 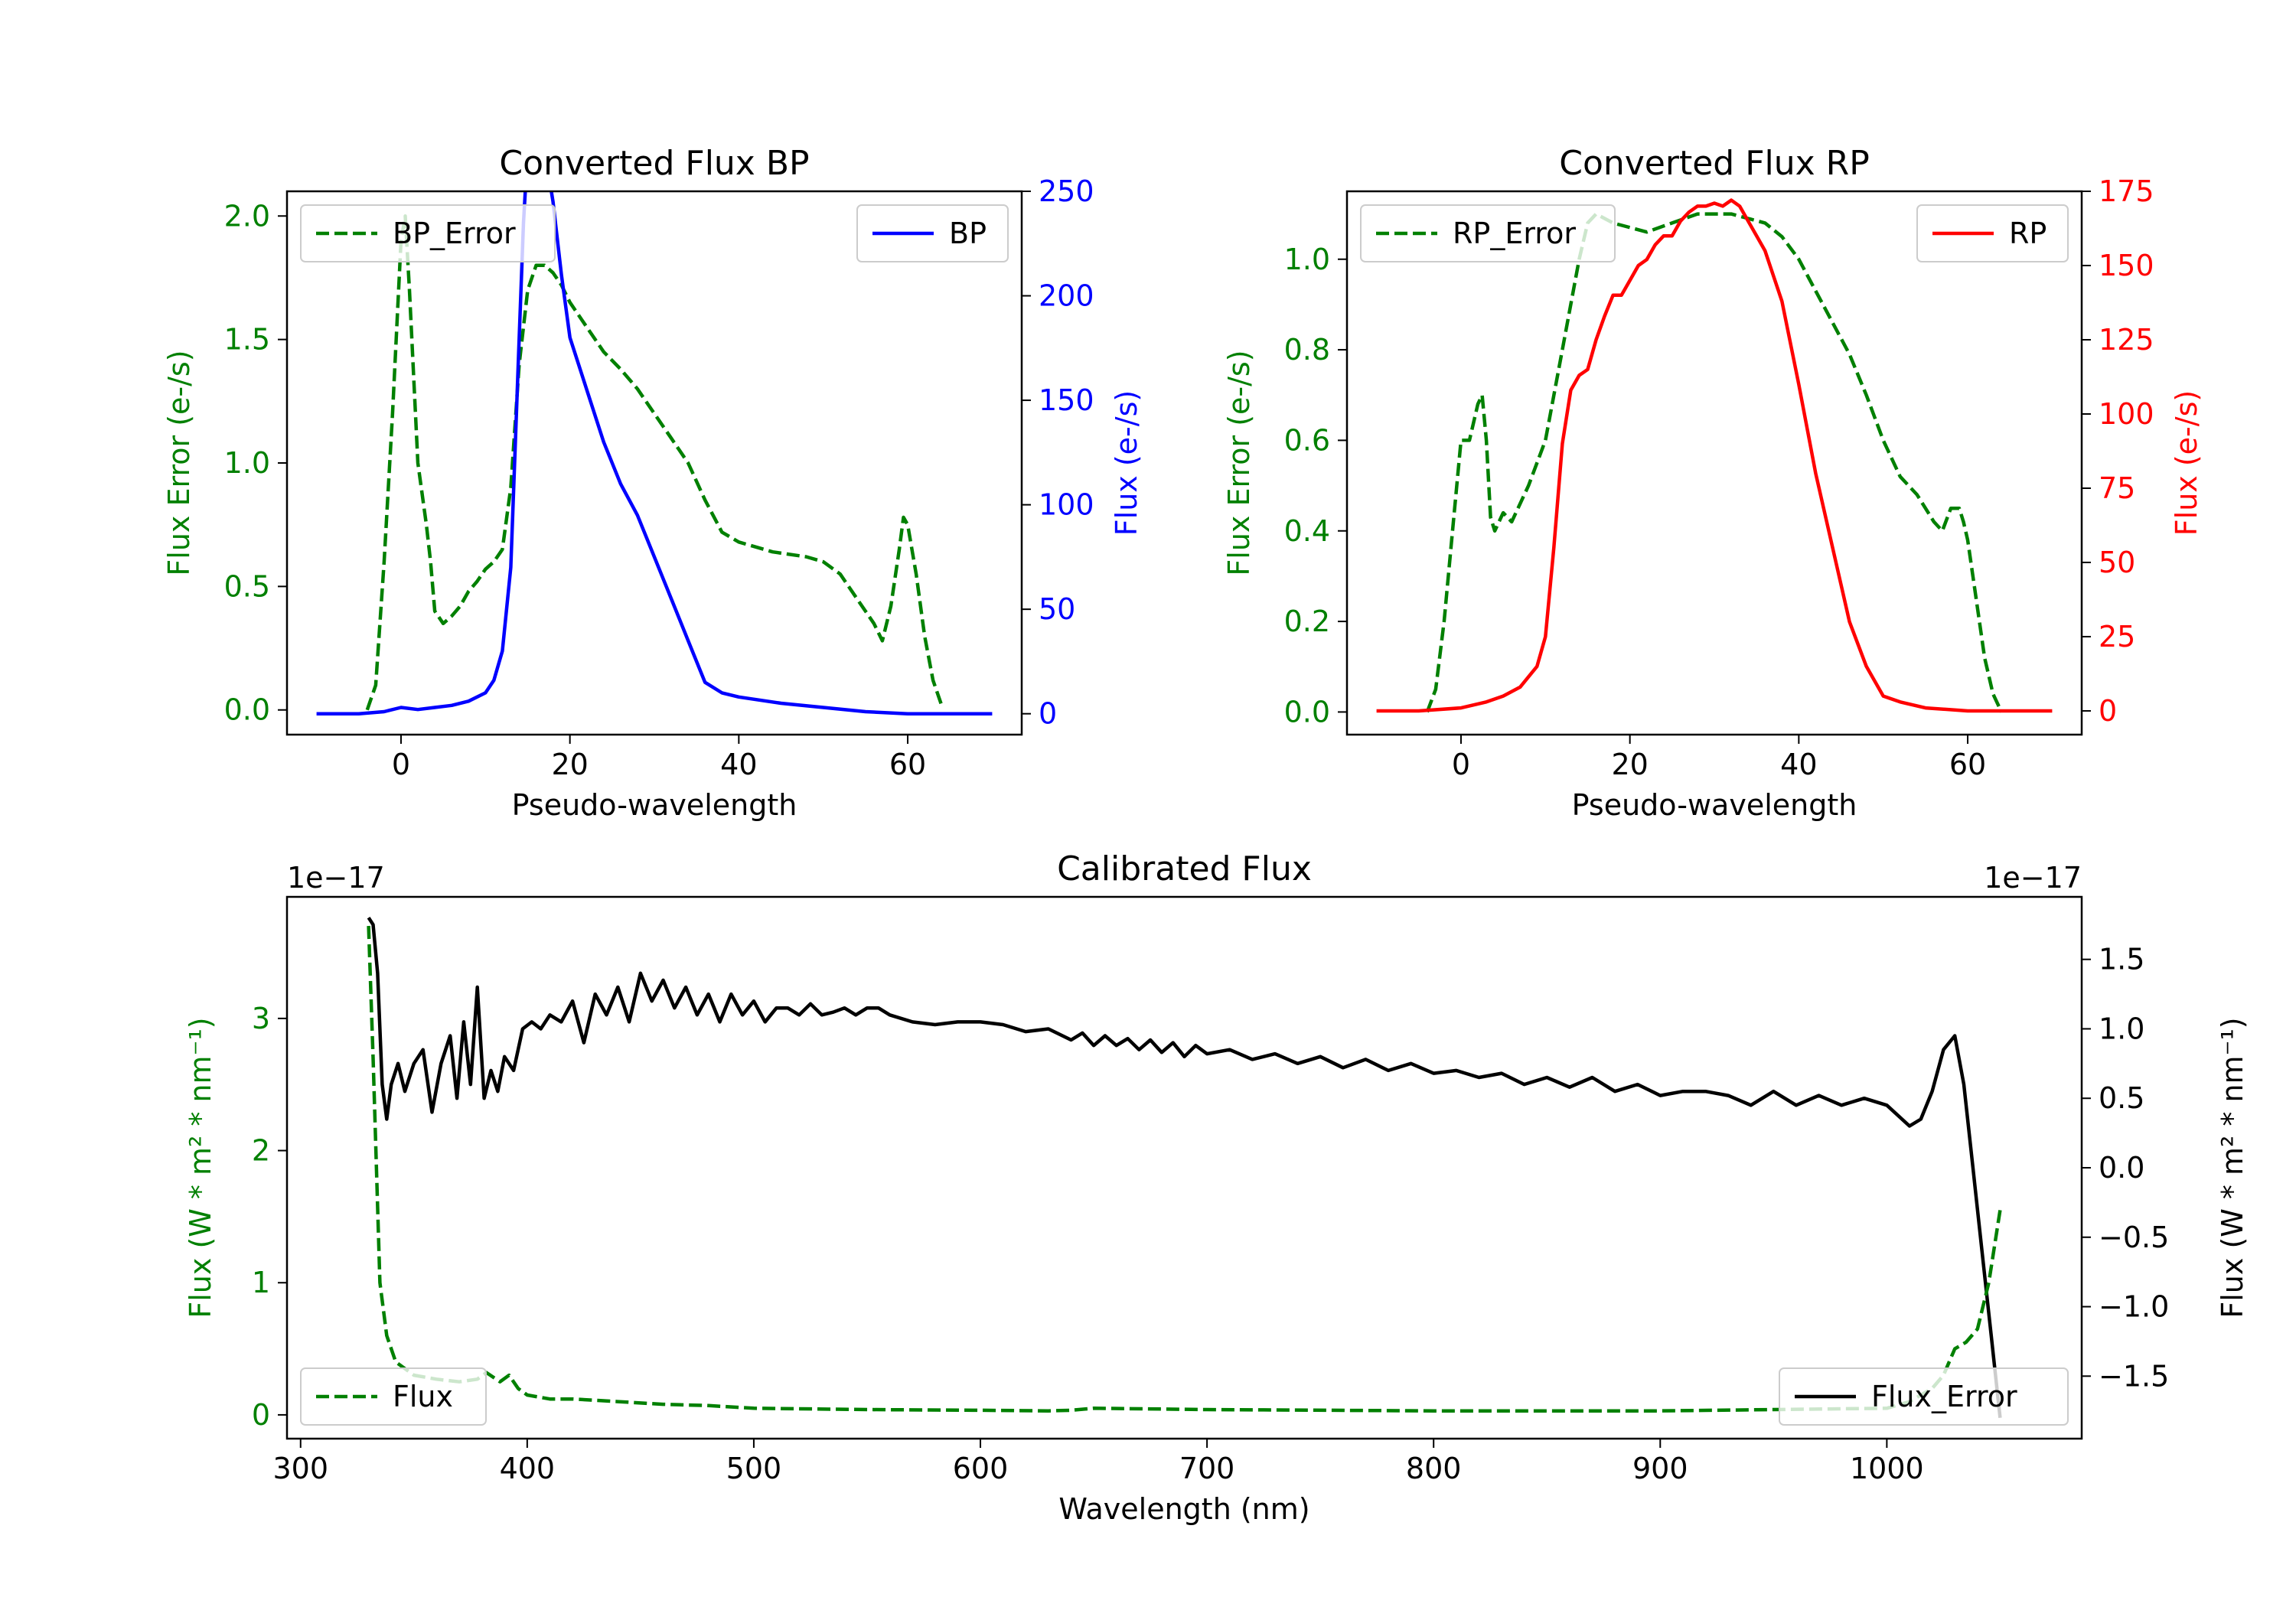 I want to click on y-right-tick-label: 175, so click(x=2126, y=191).